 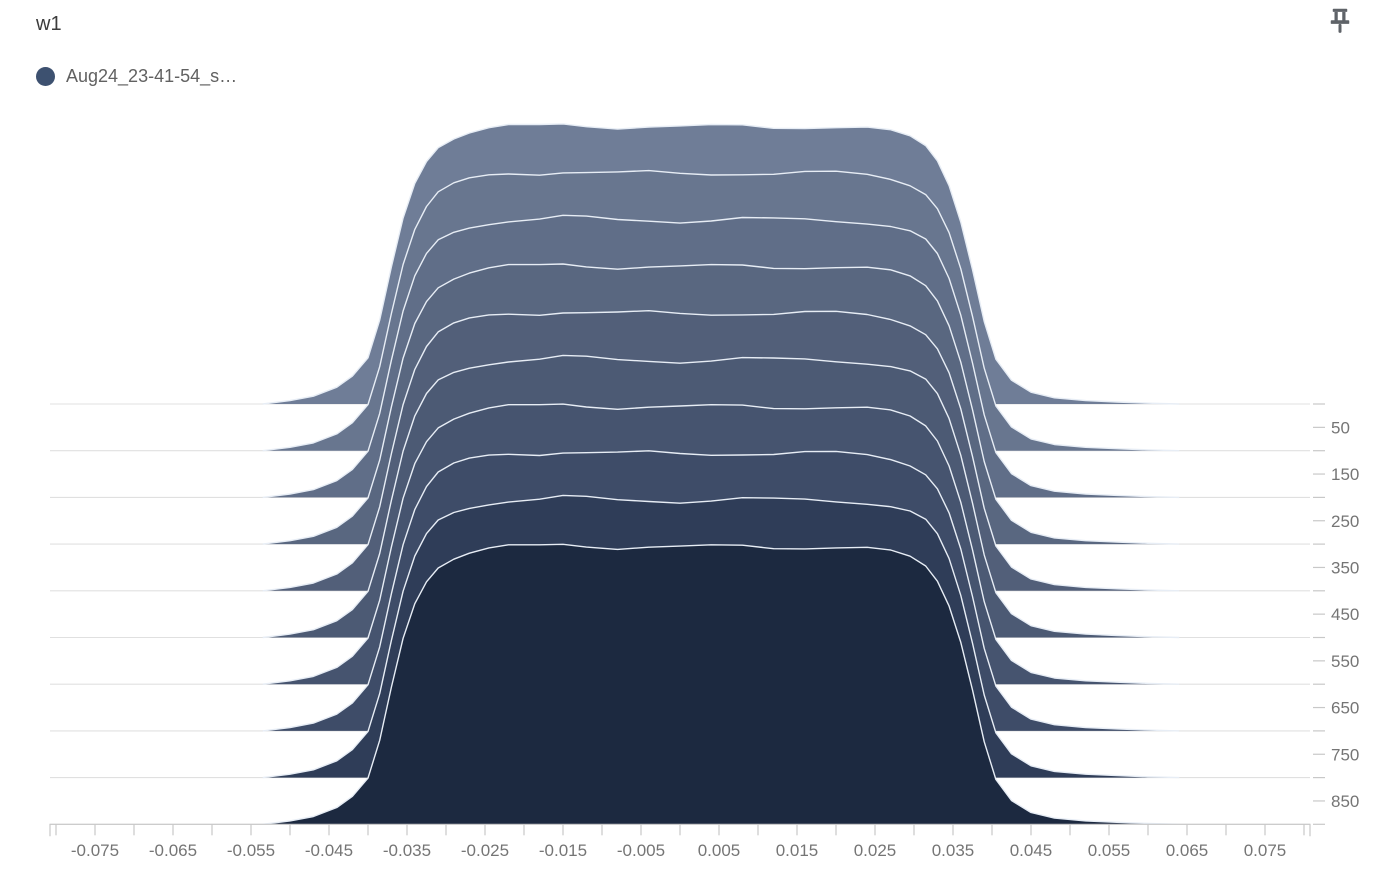 I want to click on x-tick-label: 0.065, so click(x=1187, y=850).